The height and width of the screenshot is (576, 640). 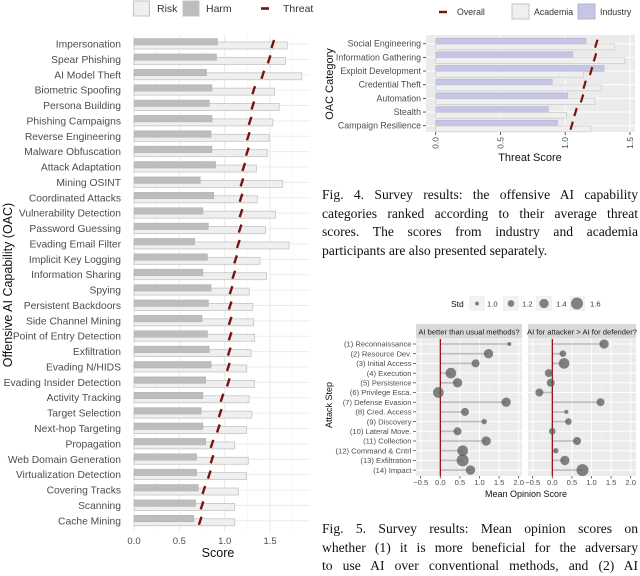 What do you see at coordinates (84, 414) in the screenshot?
I see `category-label: Target Selection` at bounding box center [84, 414].